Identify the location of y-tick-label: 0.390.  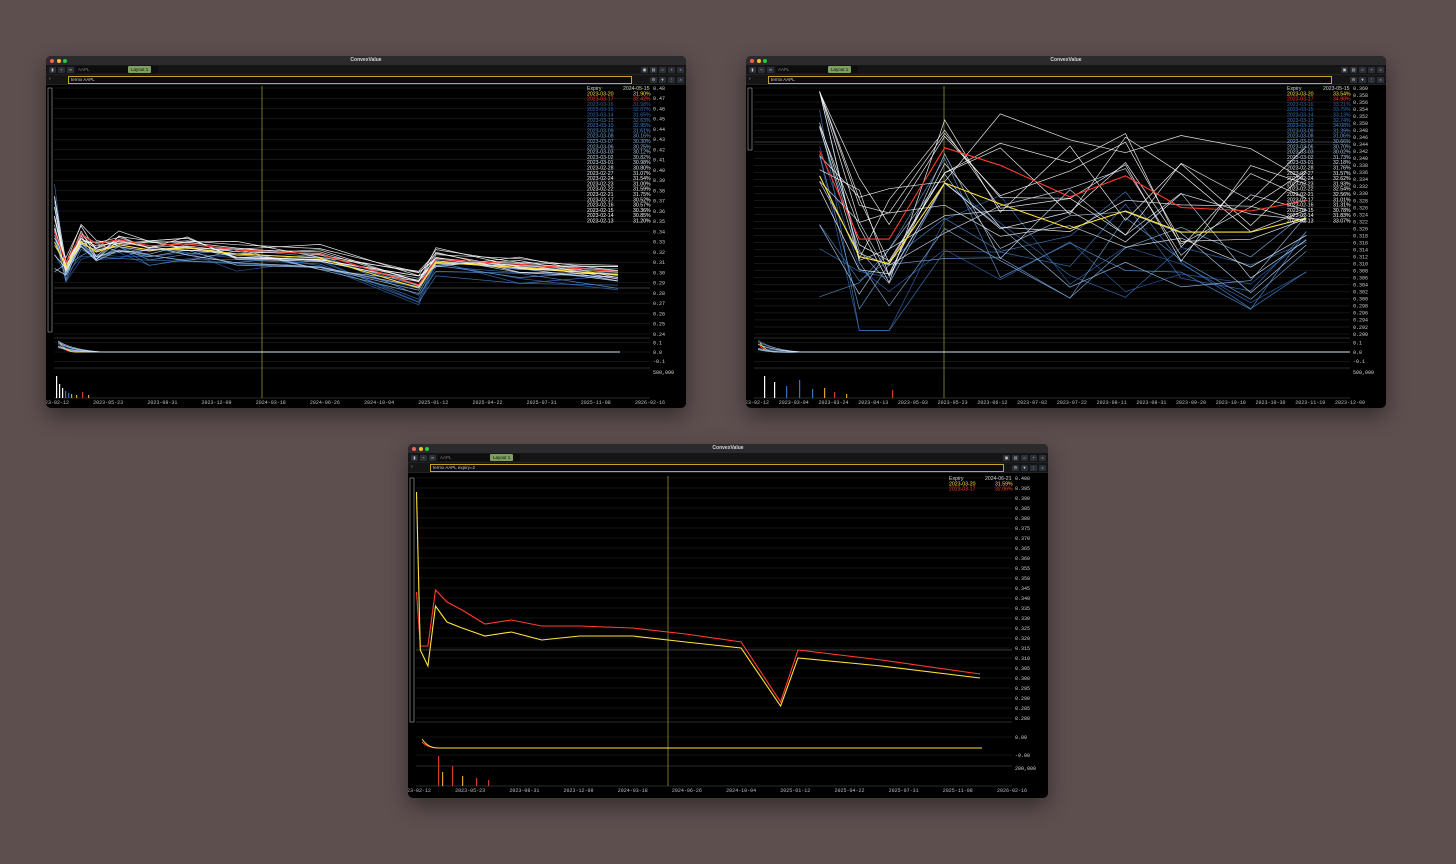
(1022, 499).